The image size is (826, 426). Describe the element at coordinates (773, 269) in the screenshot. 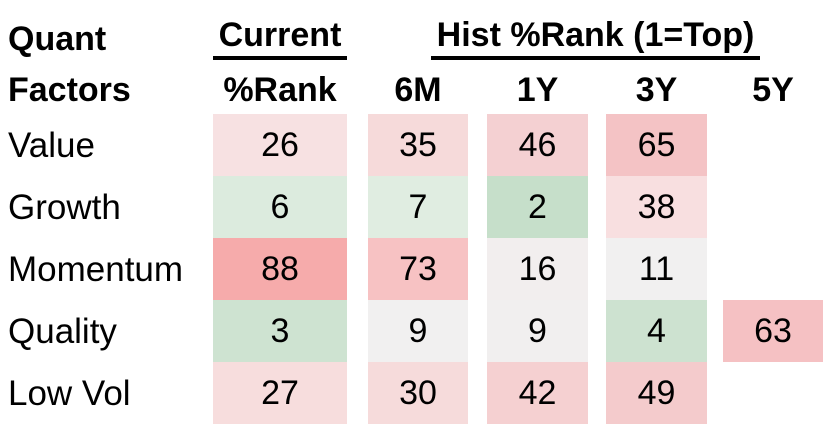

I see `rank-cell-momentum-5y` at that location.